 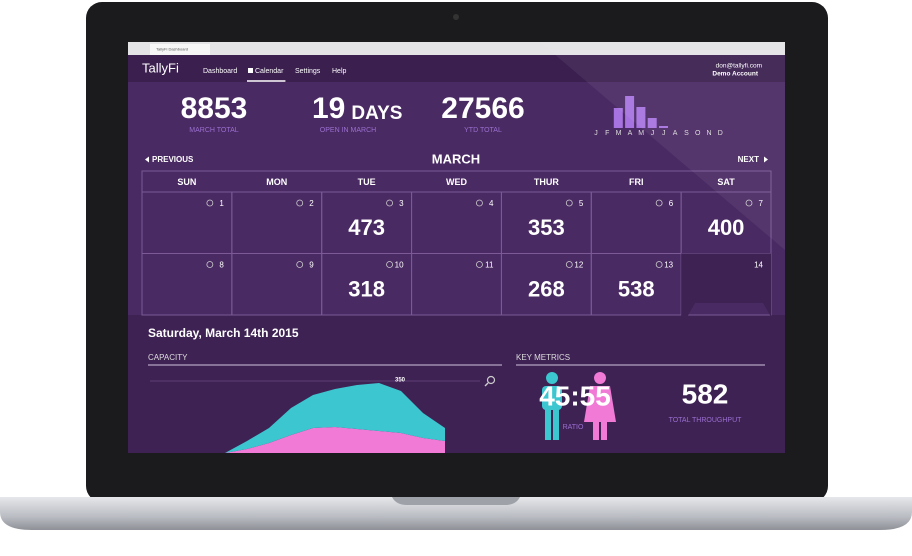 I want to click on weekday: SAT, so click(x=726, y=182).